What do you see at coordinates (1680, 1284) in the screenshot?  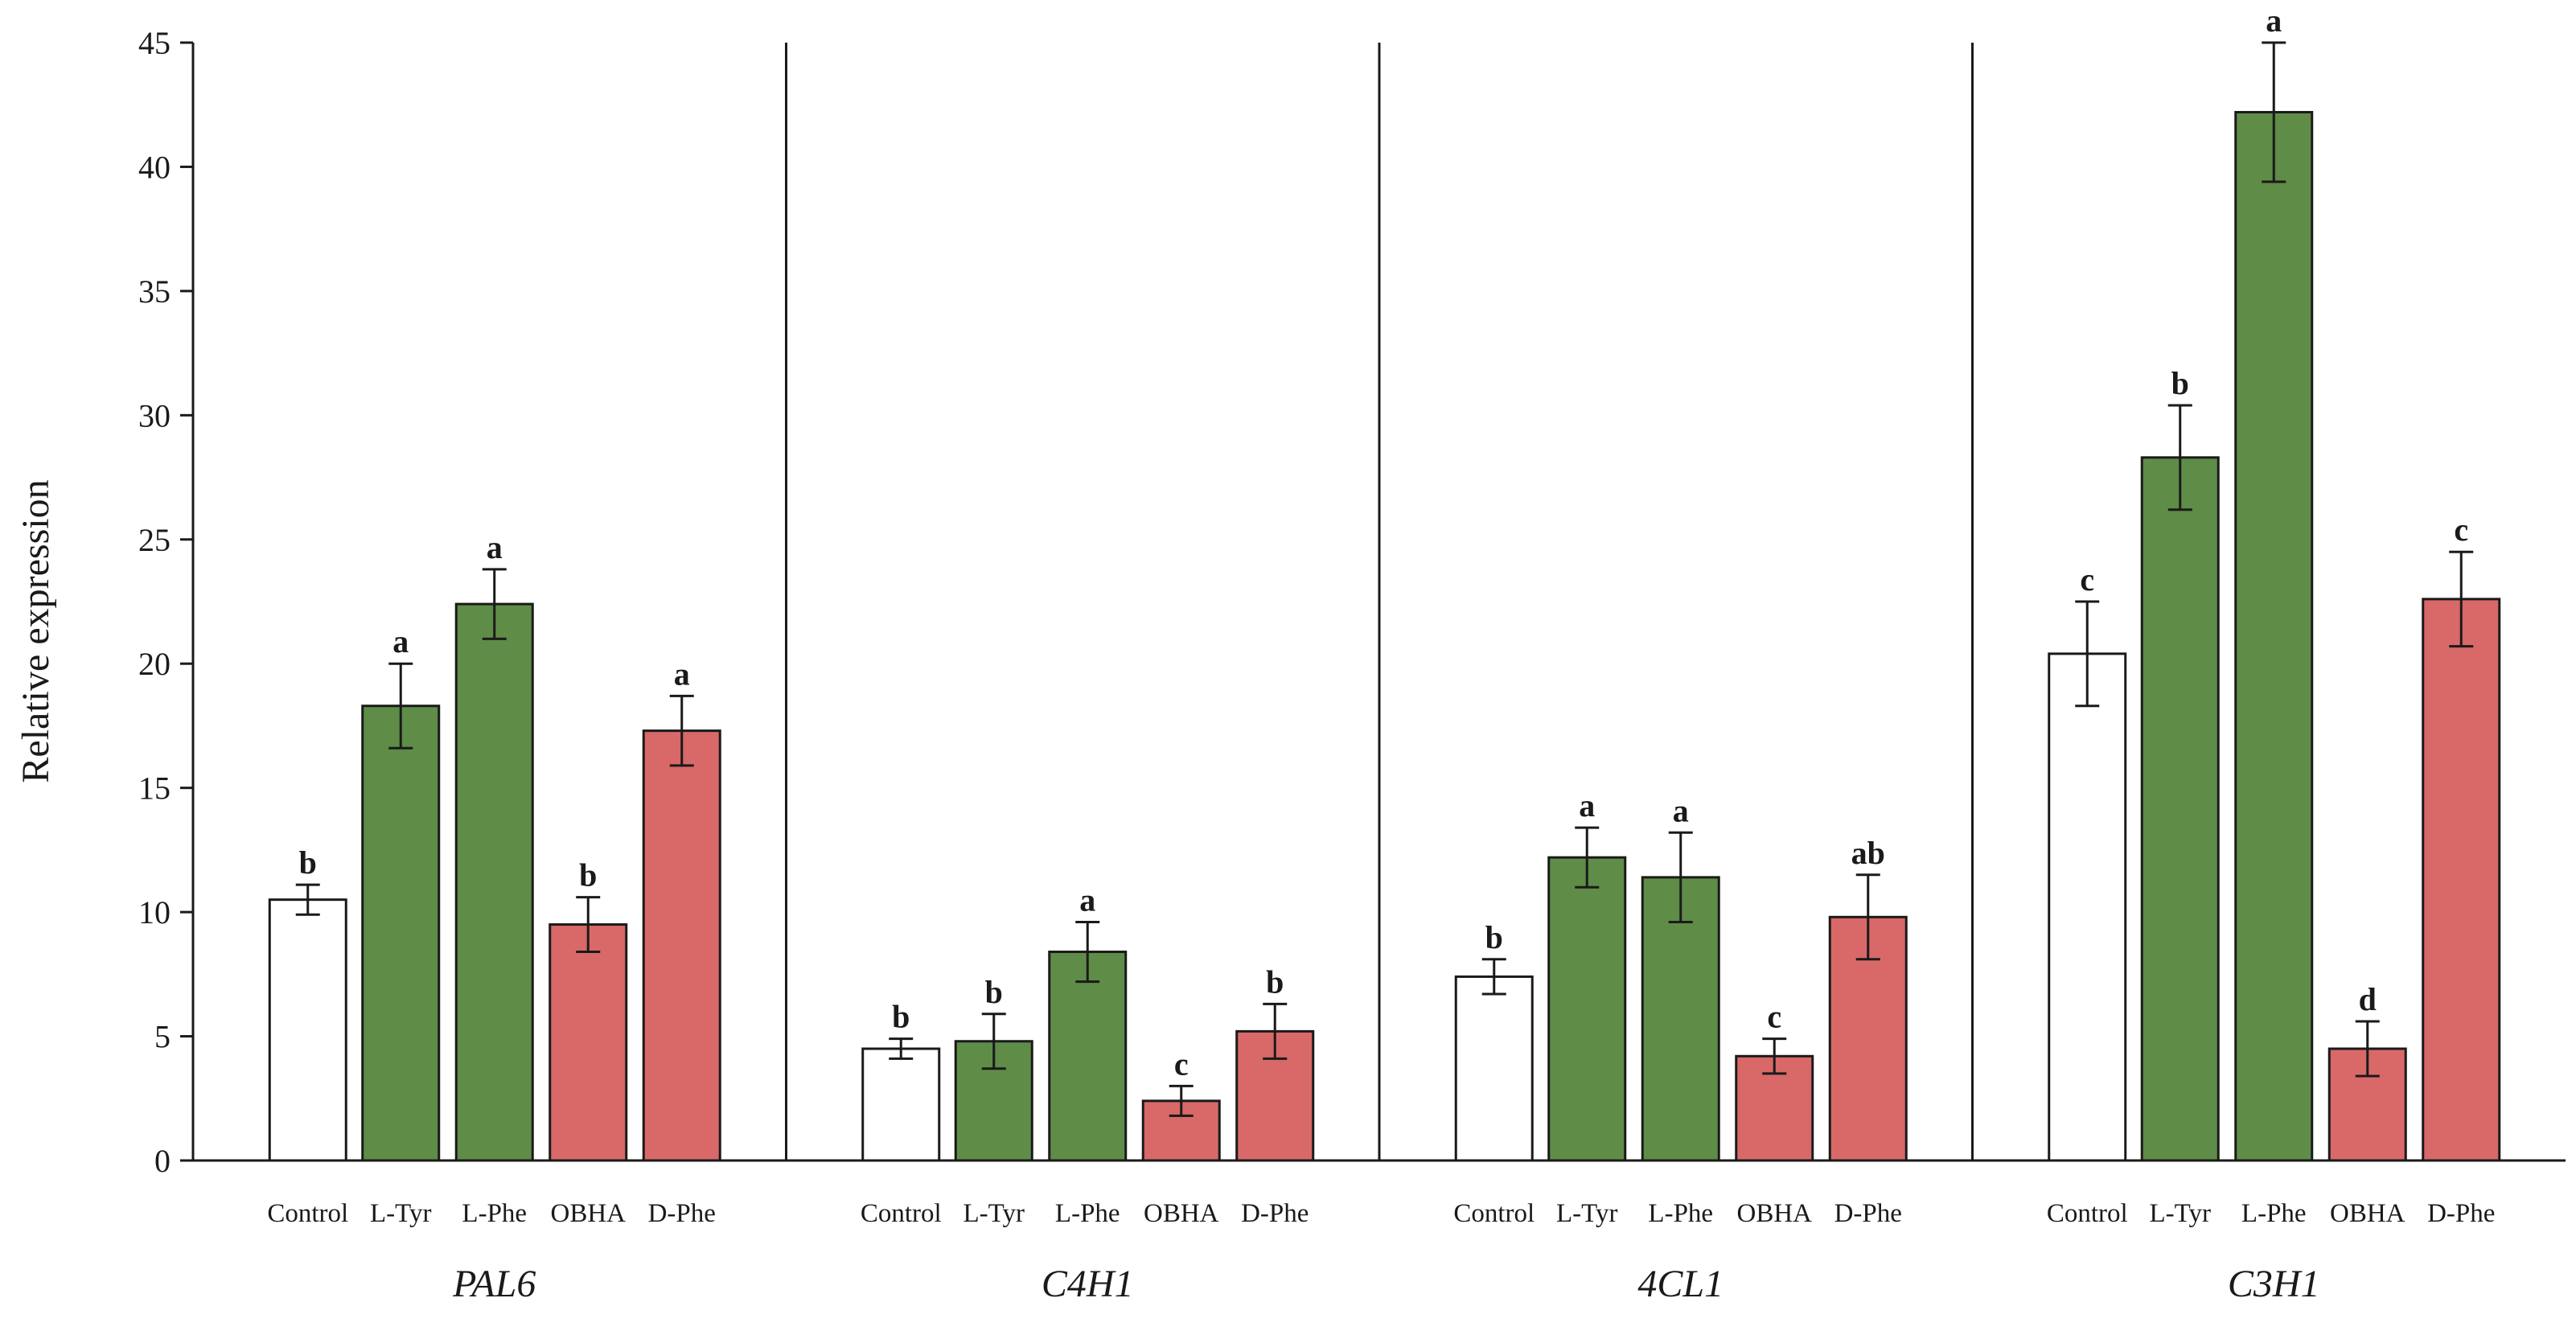 I see `gene-label-4cl1: 4CL1` at bounding box center [1680, 1284].